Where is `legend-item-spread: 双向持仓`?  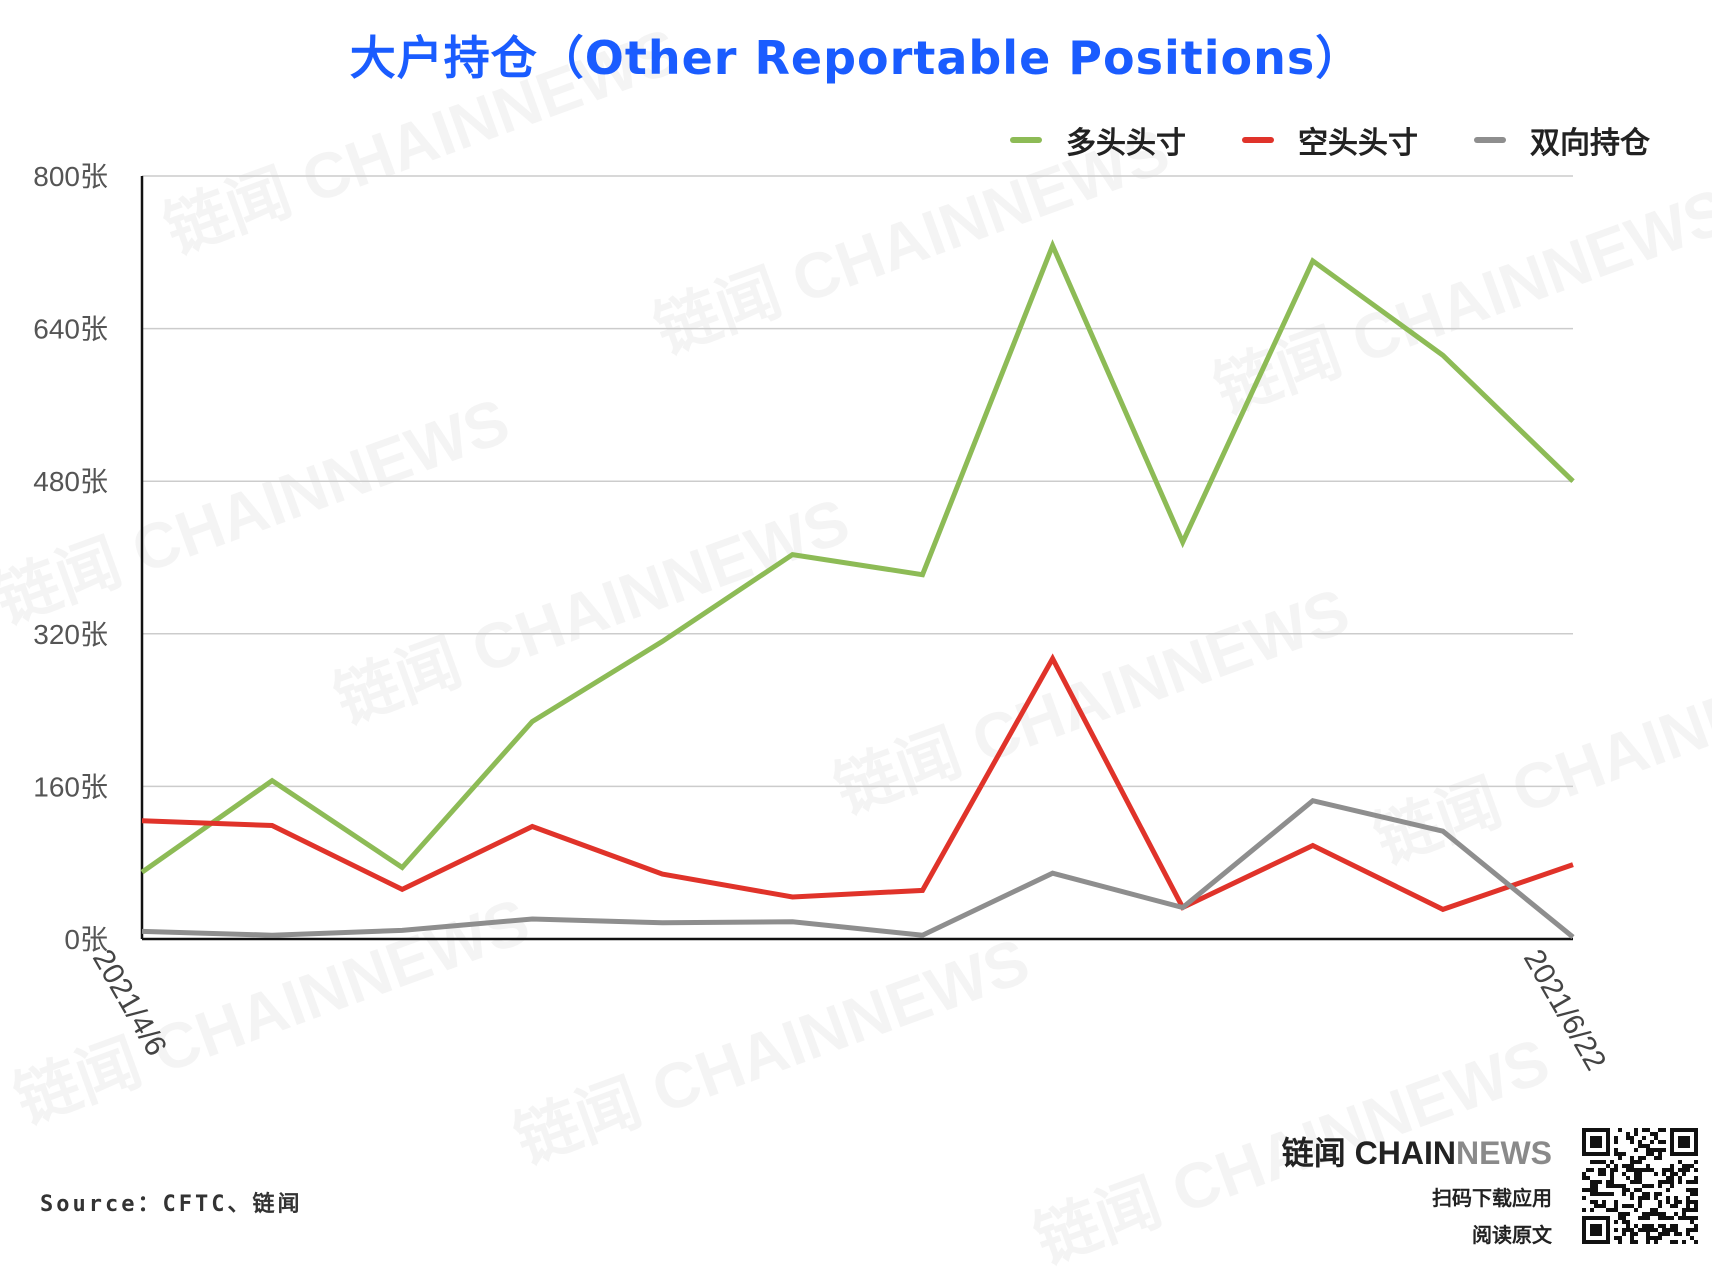
legend-item-spread: 双向持仓 is located at coordinates (1562, 140).